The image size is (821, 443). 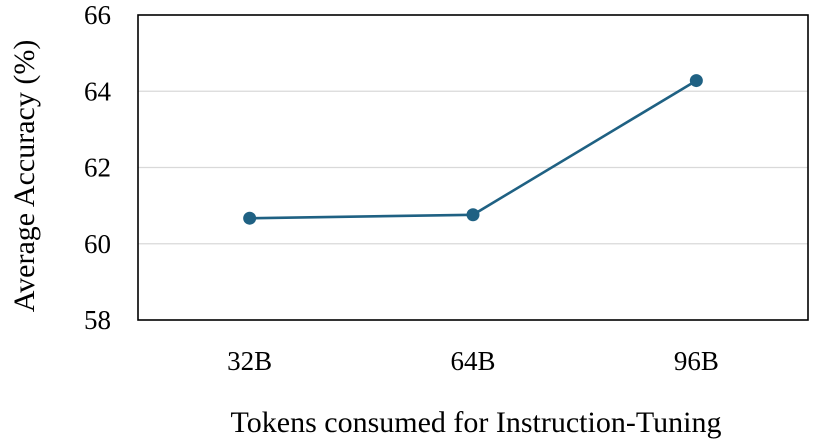 I want to click on y-tick-label: 60, so click(x=97, y=244).